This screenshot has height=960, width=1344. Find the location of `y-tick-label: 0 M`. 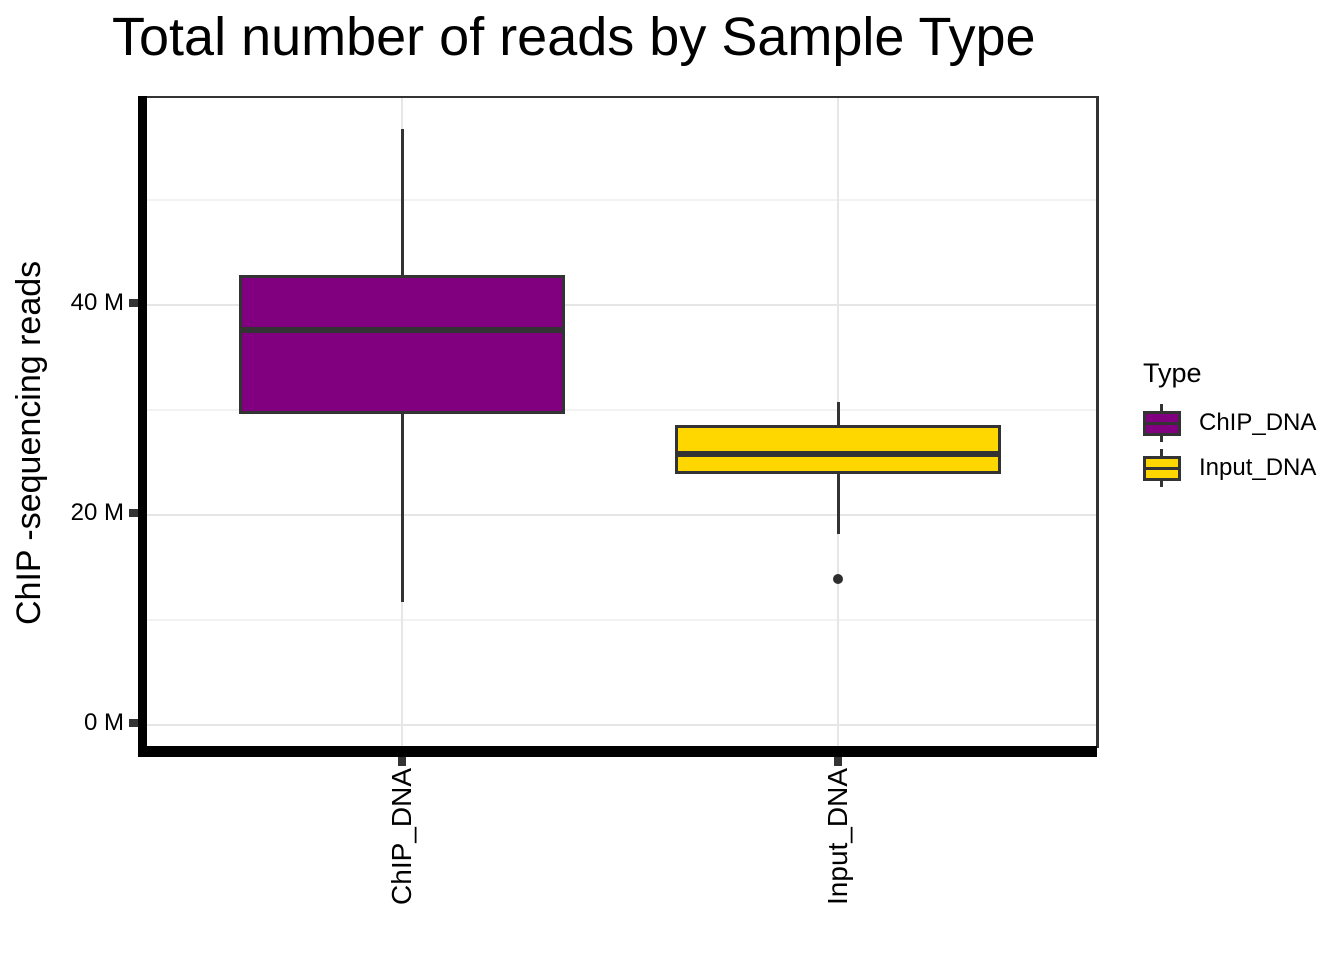

y-tick-label: 0 M is located at coordinates (103, 722).